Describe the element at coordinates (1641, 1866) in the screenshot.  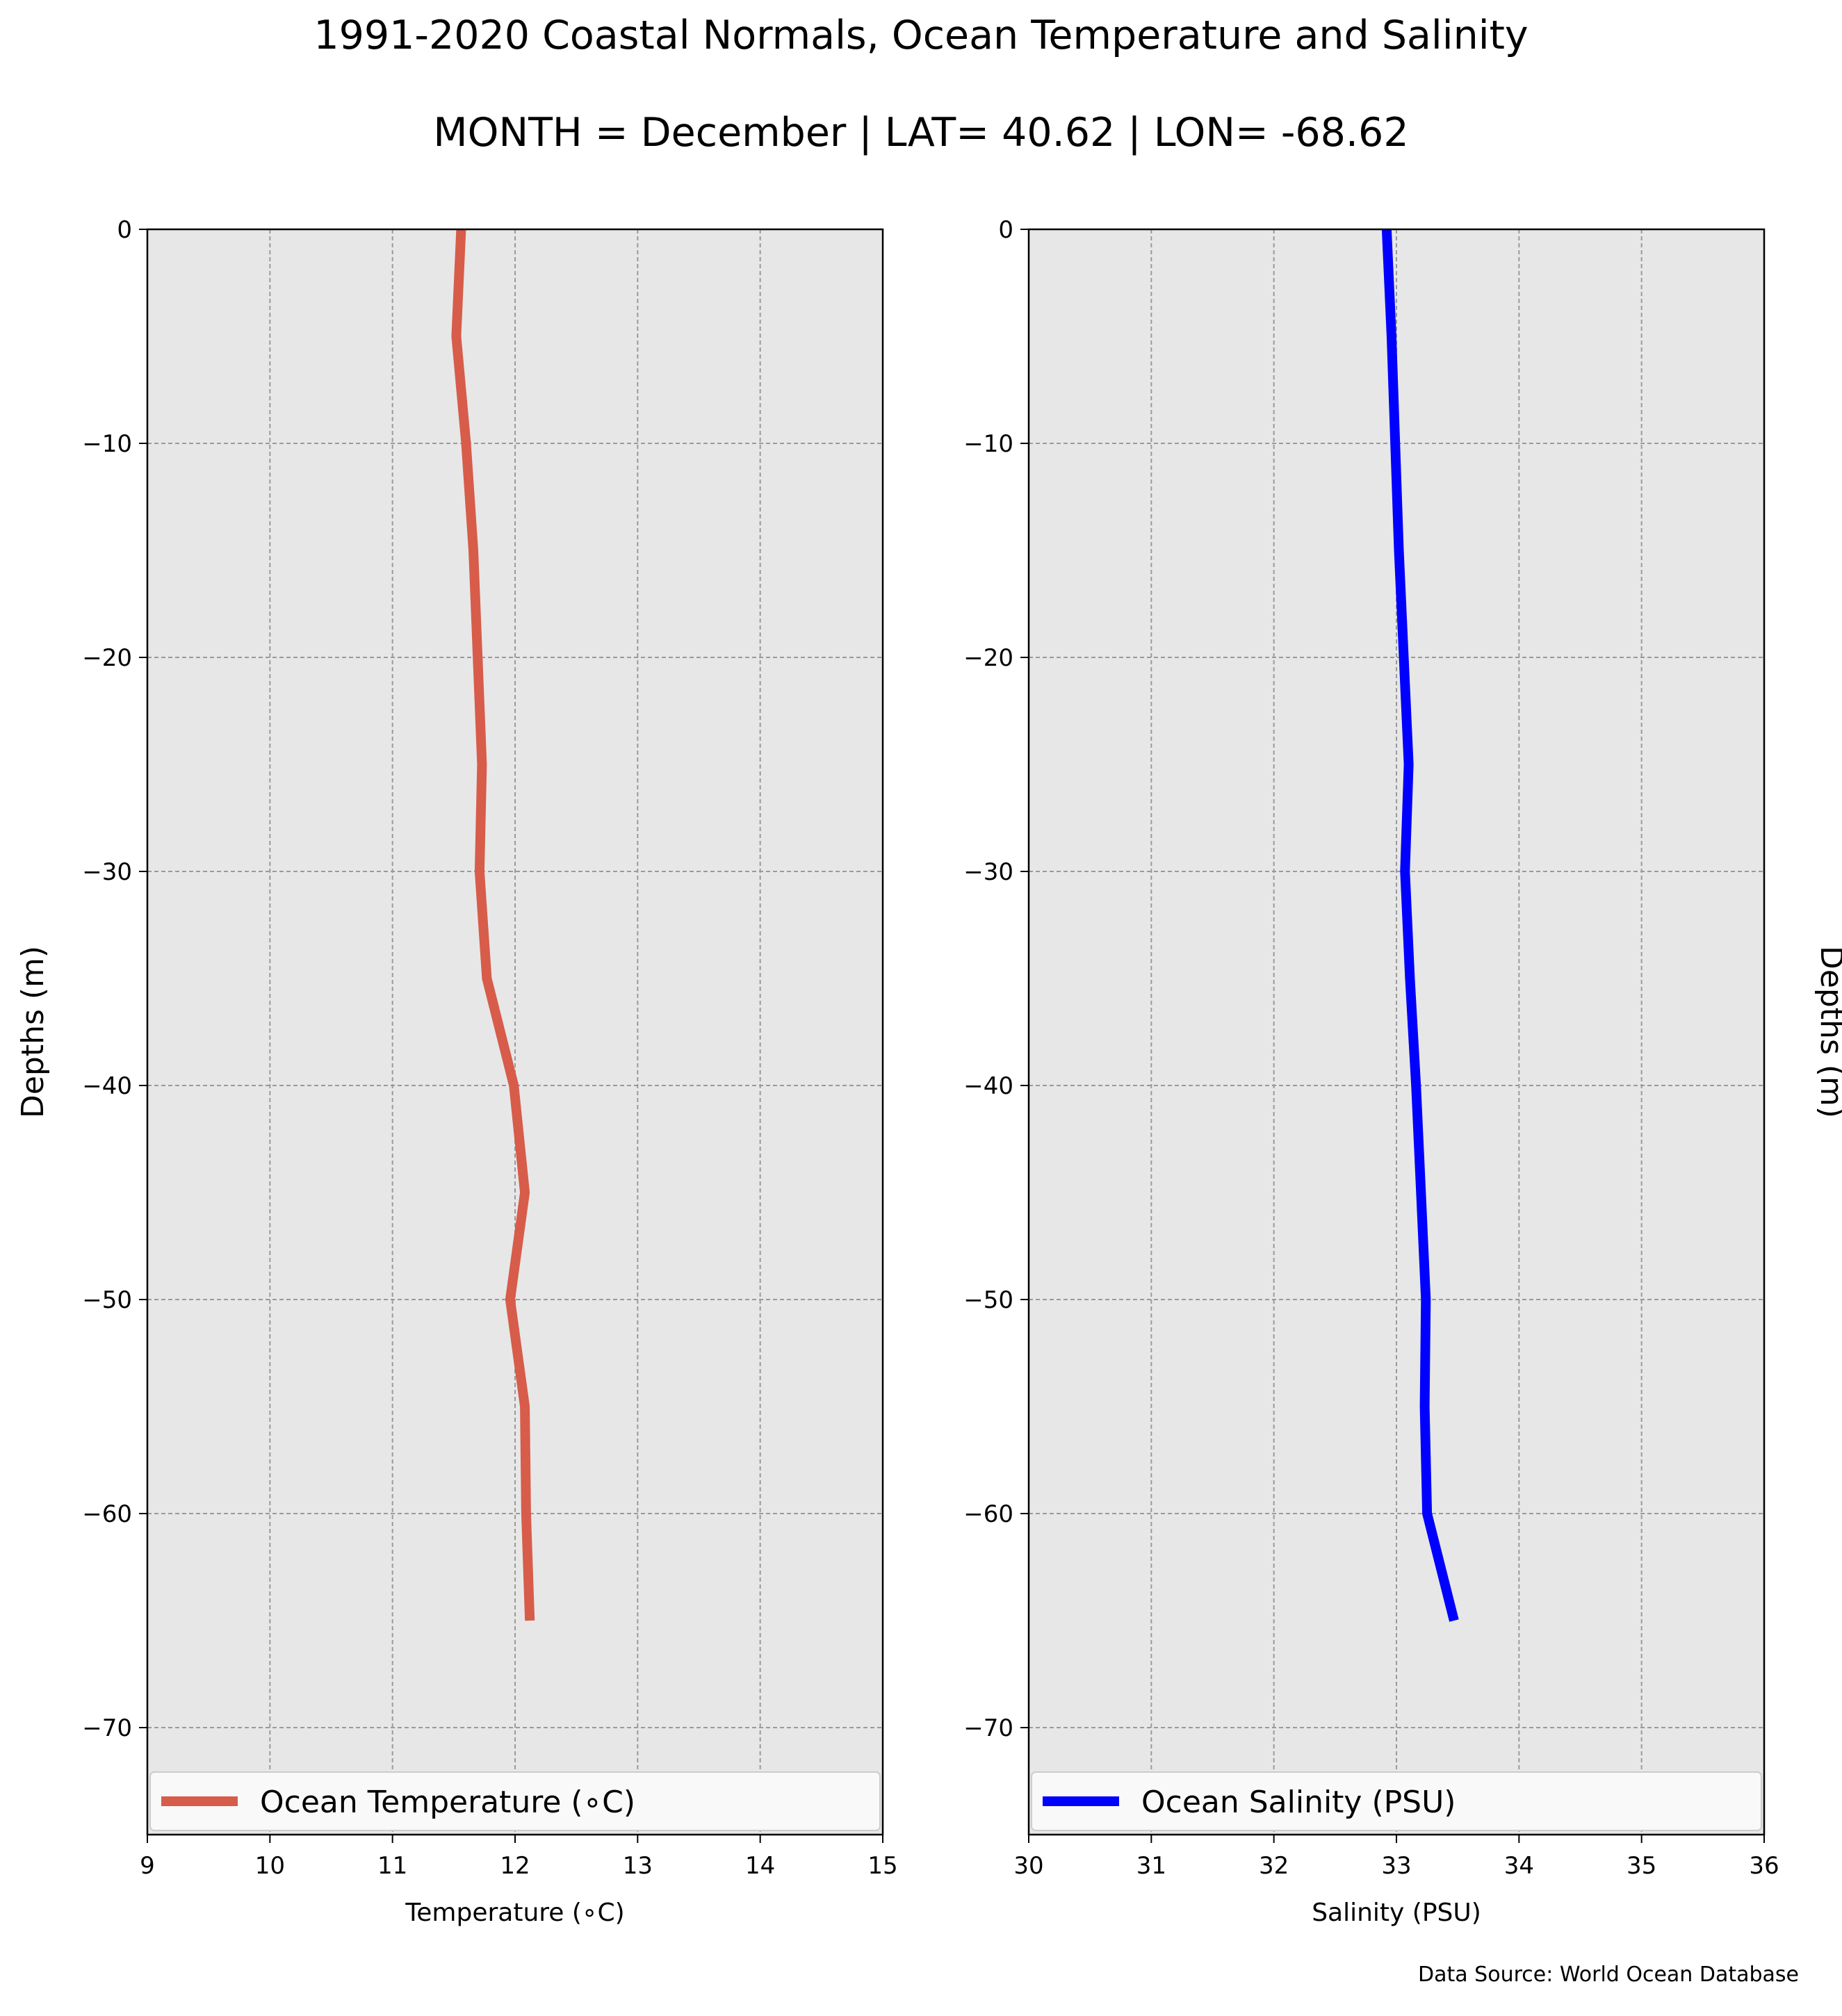
I see `salinity-x-tick-label: 35` at that location.